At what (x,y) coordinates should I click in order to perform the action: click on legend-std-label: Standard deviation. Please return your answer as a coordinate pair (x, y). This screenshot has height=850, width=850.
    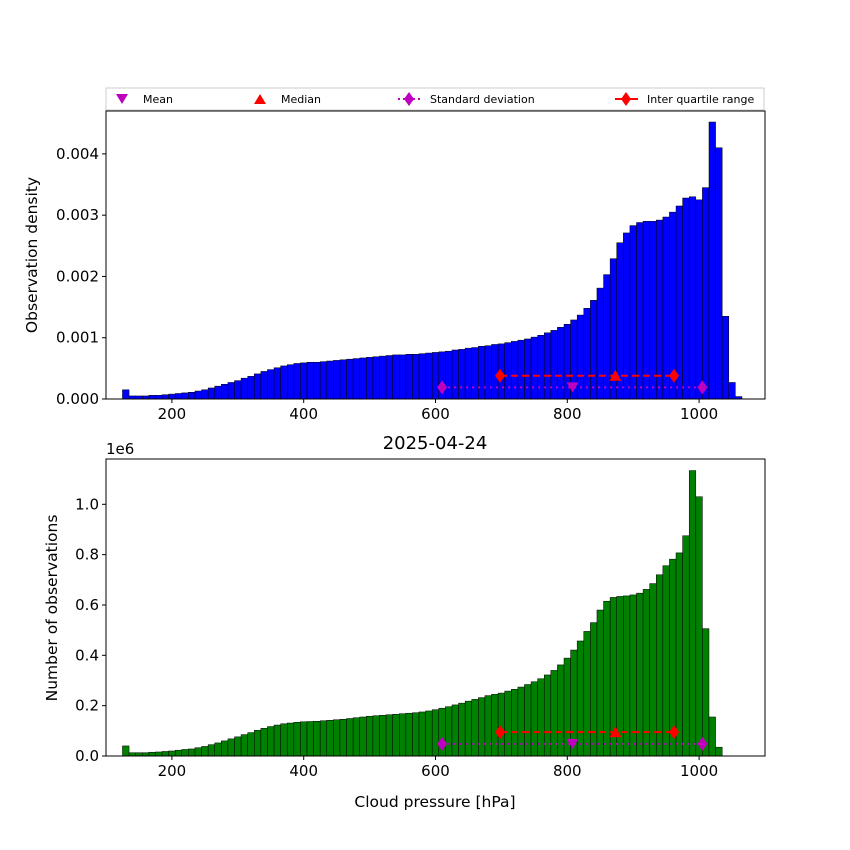
    Looking at the image, I should click on (482, 99).